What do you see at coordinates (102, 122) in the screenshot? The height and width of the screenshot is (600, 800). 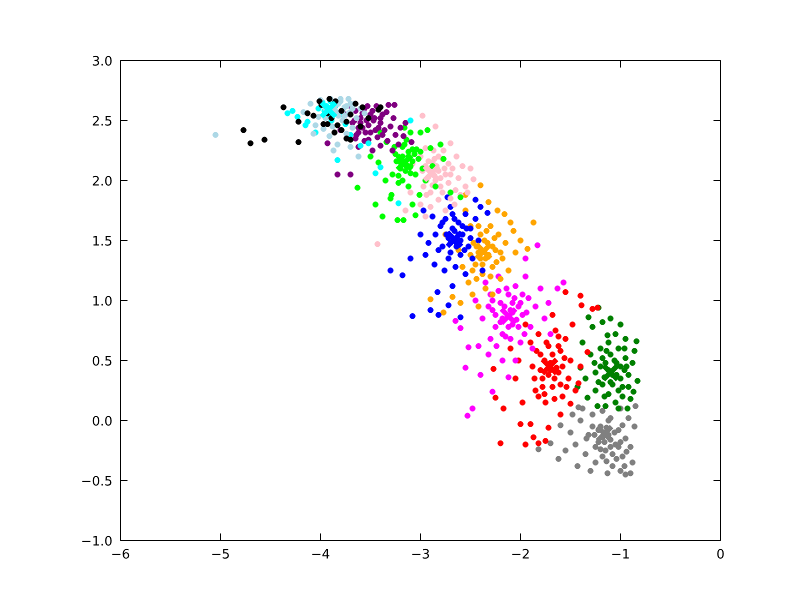 I see `y-tick-label: 2.5` at bounding box center [102, 122].